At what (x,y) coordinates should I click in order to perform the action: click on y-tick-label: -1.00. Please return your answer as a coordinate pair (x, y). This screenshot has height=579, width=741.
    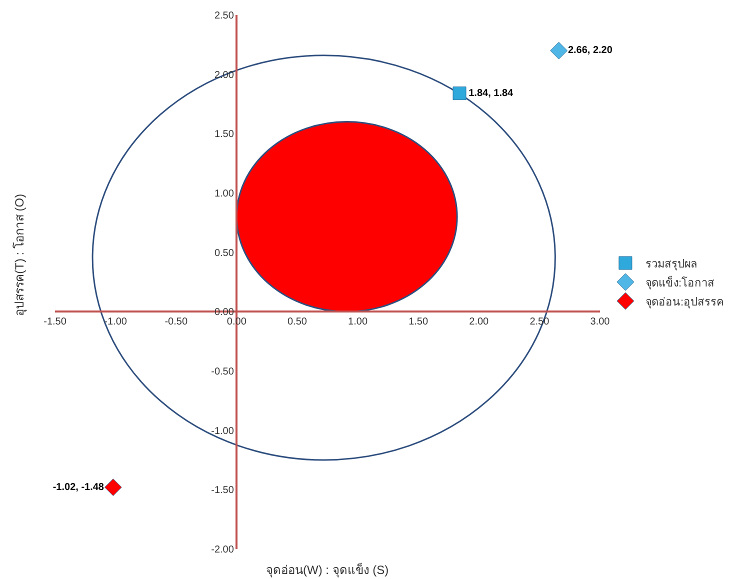
    Looking at the image, I should click on (222, 431).